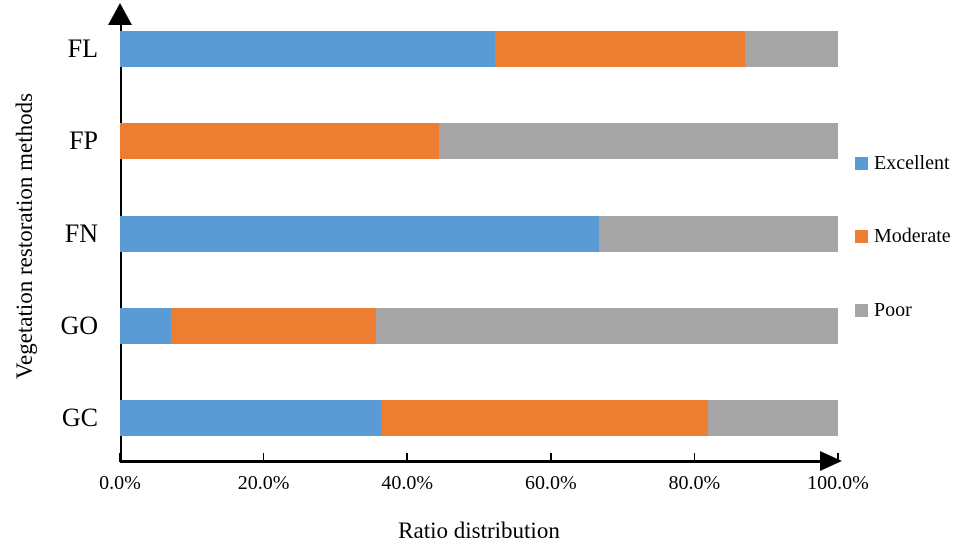 This screenshot has height=551, width=968. What do you see at coordinates (861, 310) in the screenshot?
I see `legend-swatch-poor` at bounding box center [861, 310].